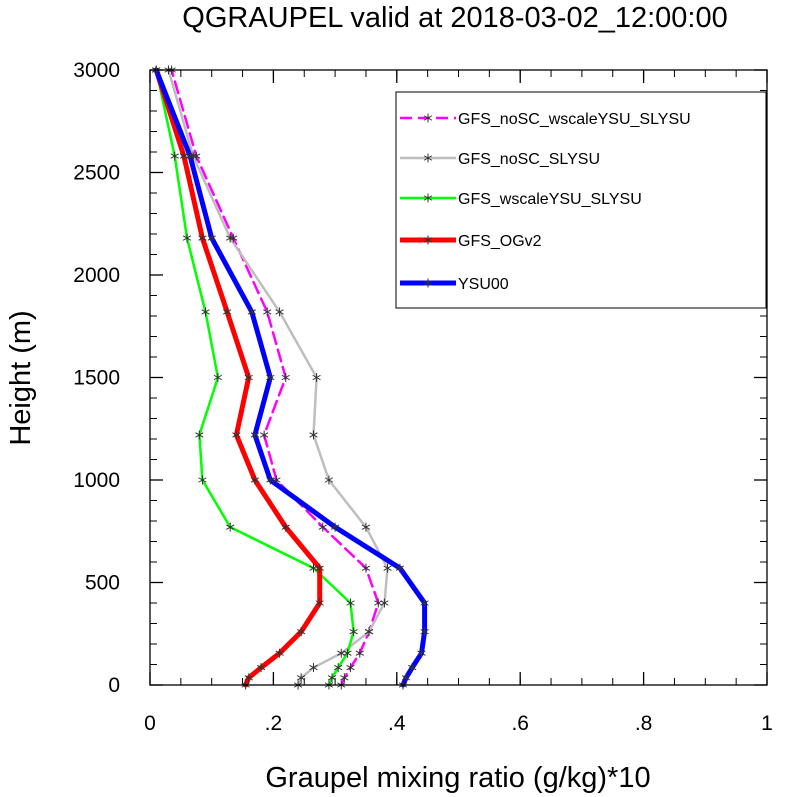  What do you see at coordinates (767, 723) in the screenshot?
I see `x-tick-label: 1` at bounding box center [767, 723].